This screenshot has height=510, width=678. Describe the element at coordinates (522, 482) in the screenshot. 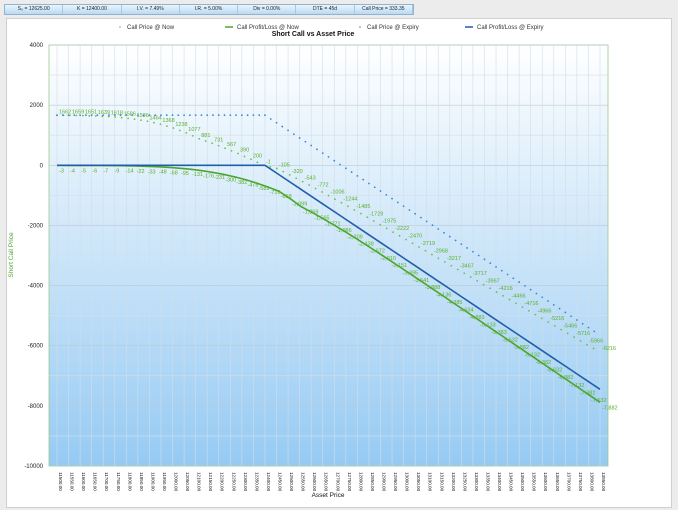

I see `x-tick-label: 13500.00` at that location.